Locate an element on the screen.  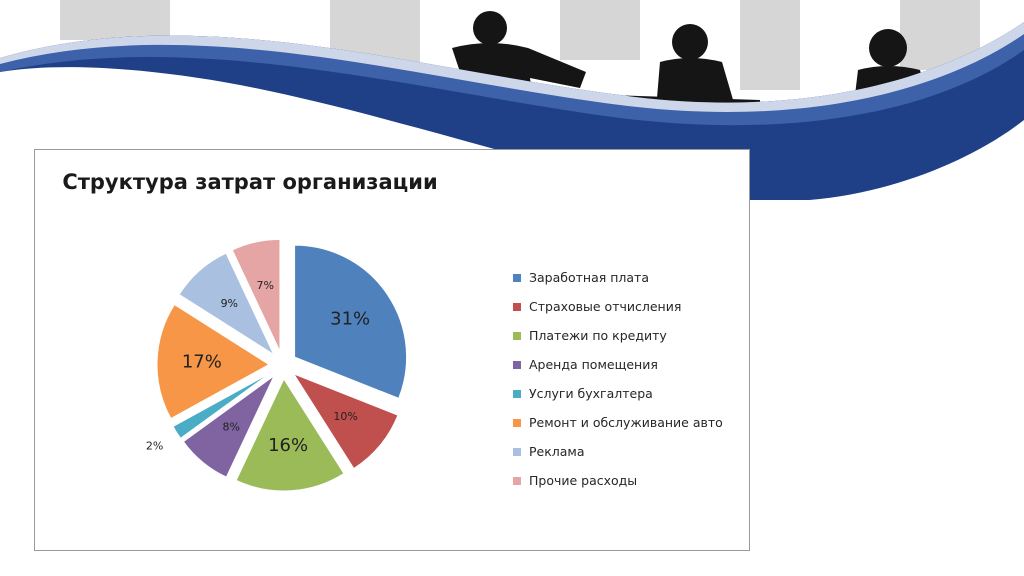
legend-label: Платежи по кредиту is located at coordinates (598, 335).